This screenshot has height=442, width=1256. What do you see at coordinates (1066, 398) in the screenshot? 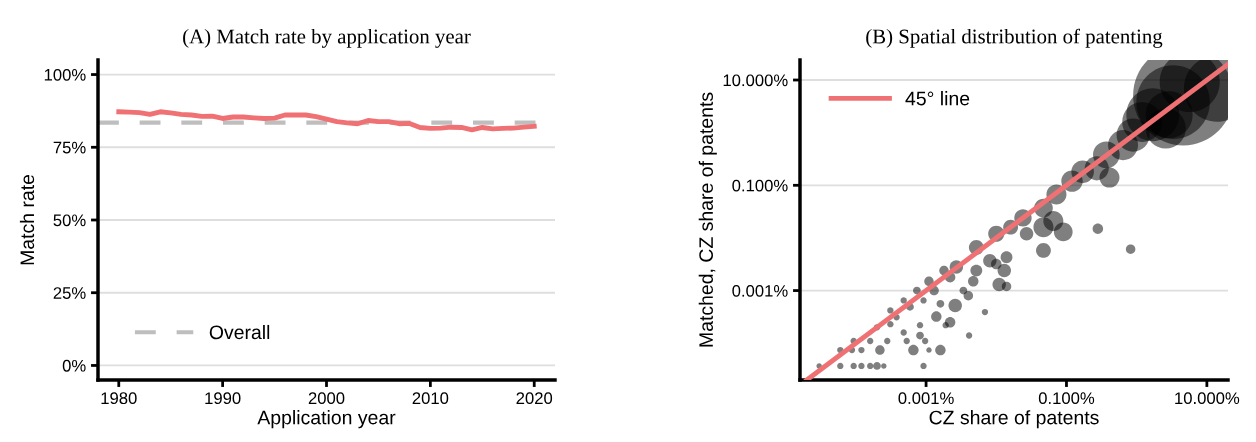
I see `x-tick-label: 0.100%` at bounding box center [1066, 398].